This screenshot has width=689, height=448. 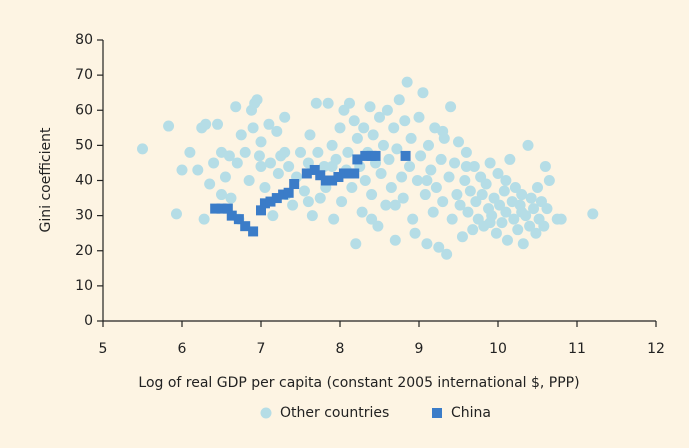 I want to click on x-tick-label: 6, so click(x=182, y=349).